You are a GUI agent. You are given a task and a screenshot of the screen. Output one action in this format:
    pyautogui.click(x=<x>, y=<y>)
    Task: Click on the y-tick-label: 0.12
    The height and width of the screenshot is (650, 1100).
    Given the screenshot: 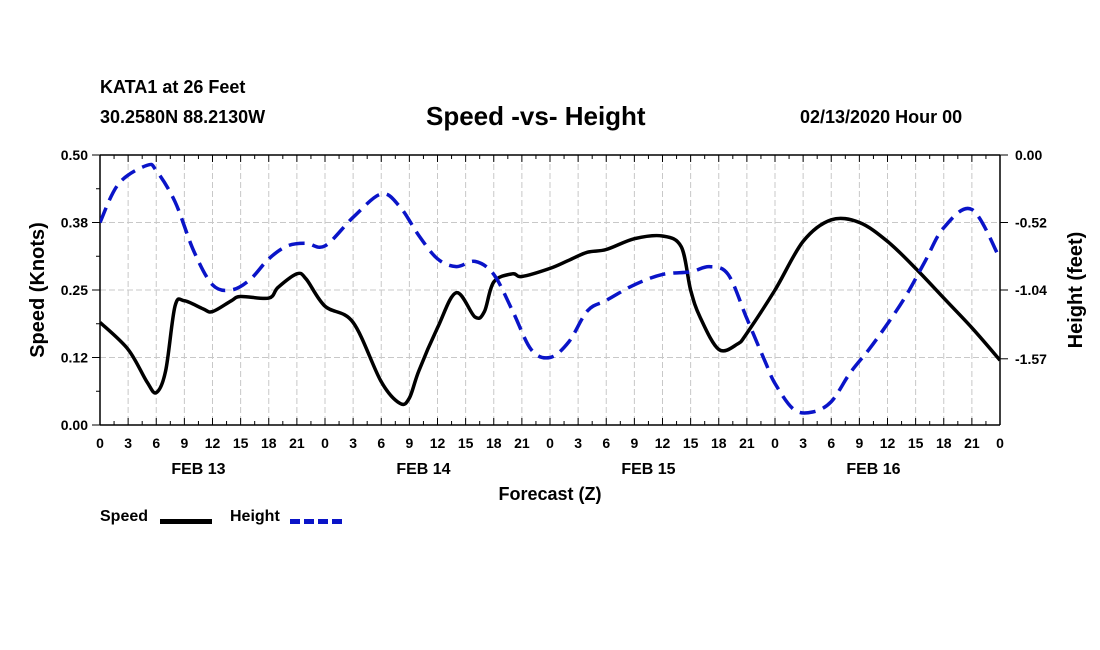 What is the action you would take?
    pyautogui.click(x=74, y=358)
    